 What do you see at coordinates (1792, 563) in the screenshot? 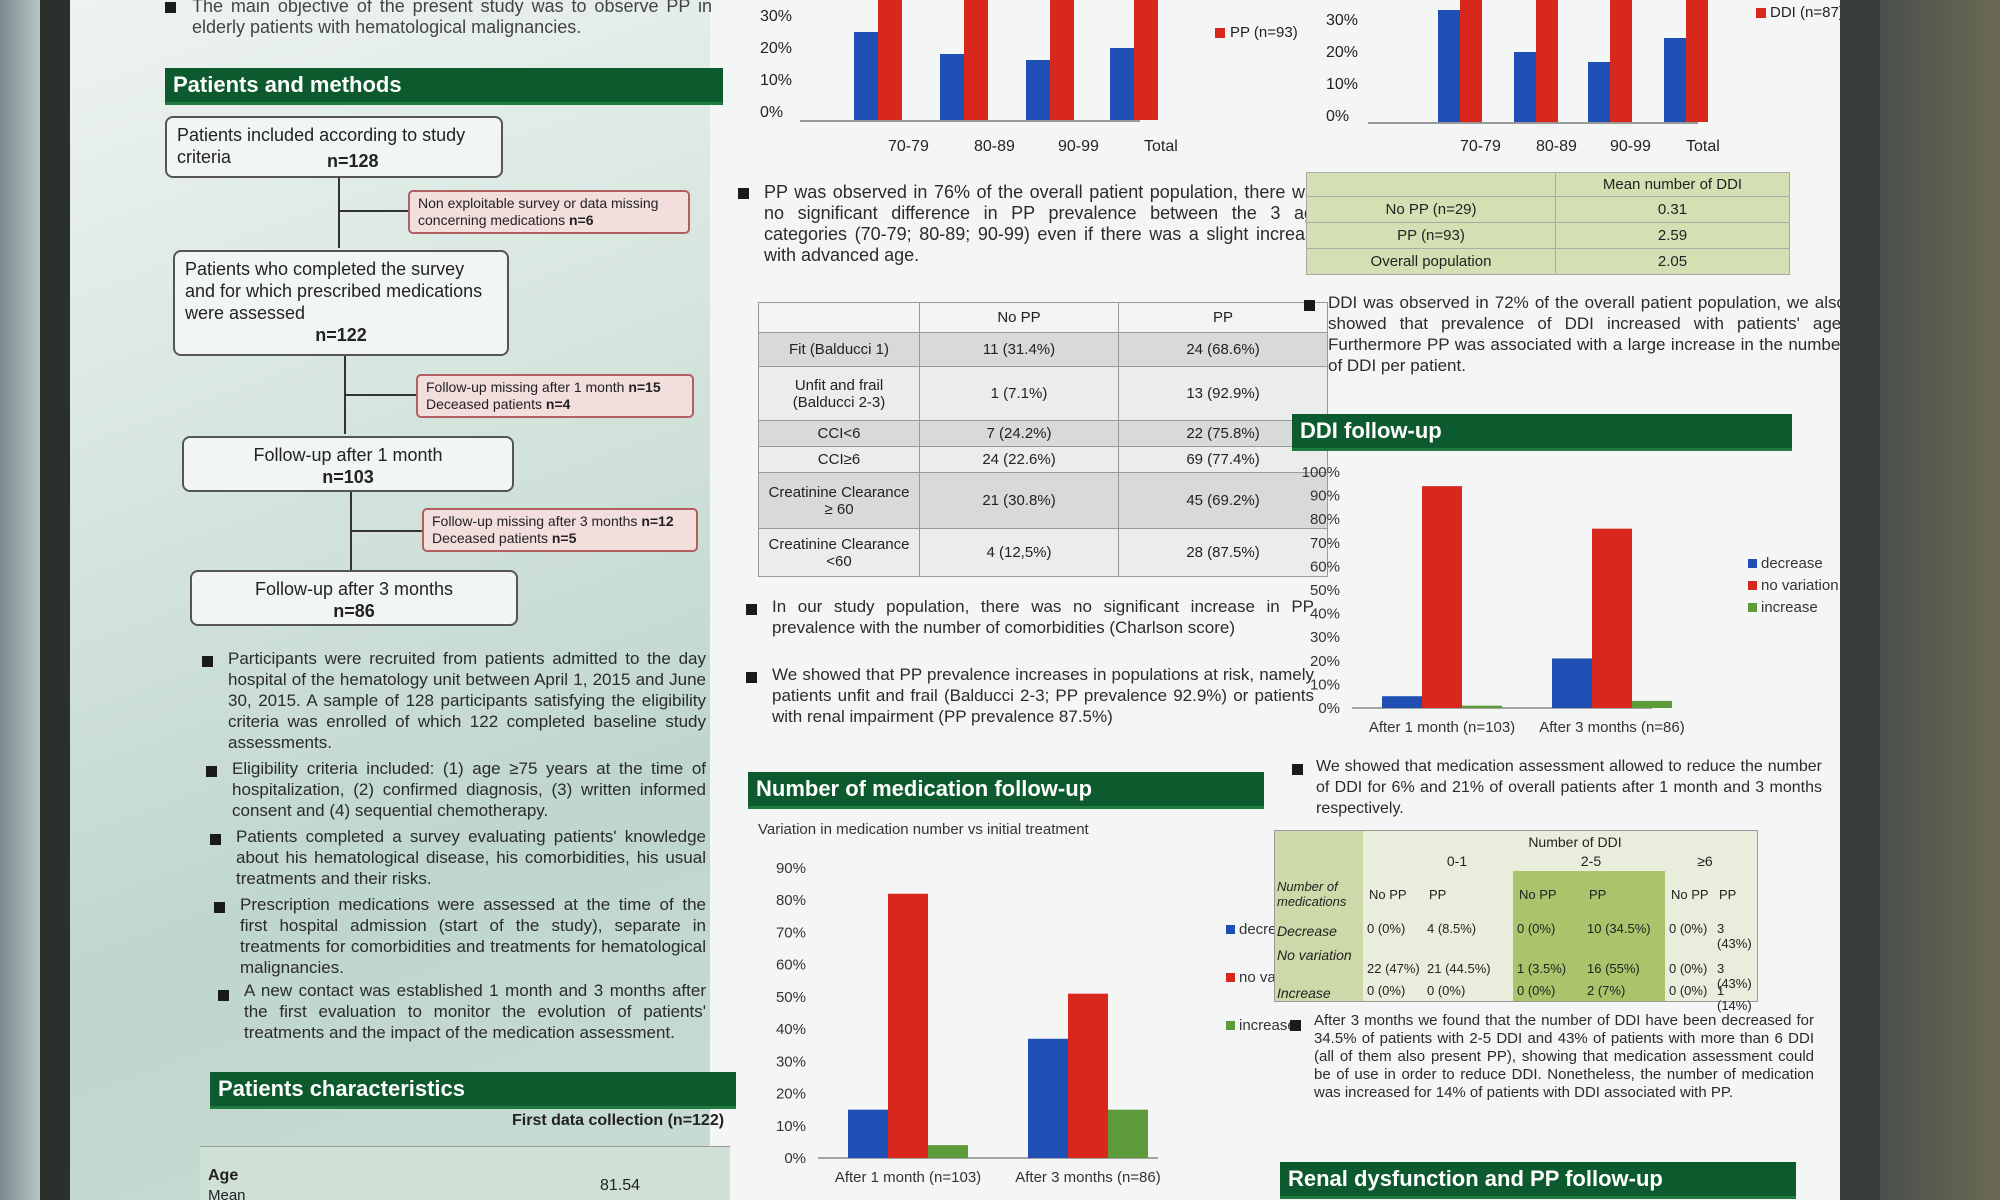
I see `legend-label: decrease` at bounding box center [1792, 563].